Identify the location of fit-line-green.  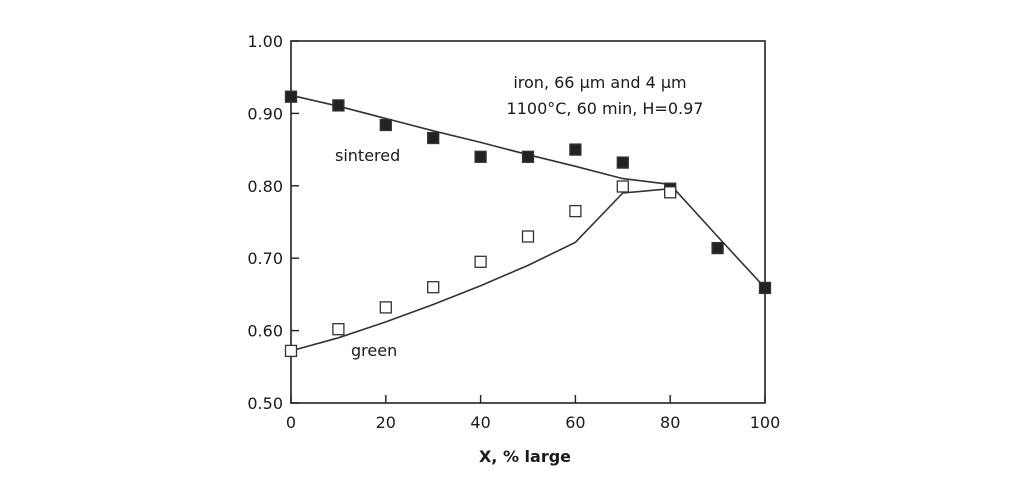
(480, 269).